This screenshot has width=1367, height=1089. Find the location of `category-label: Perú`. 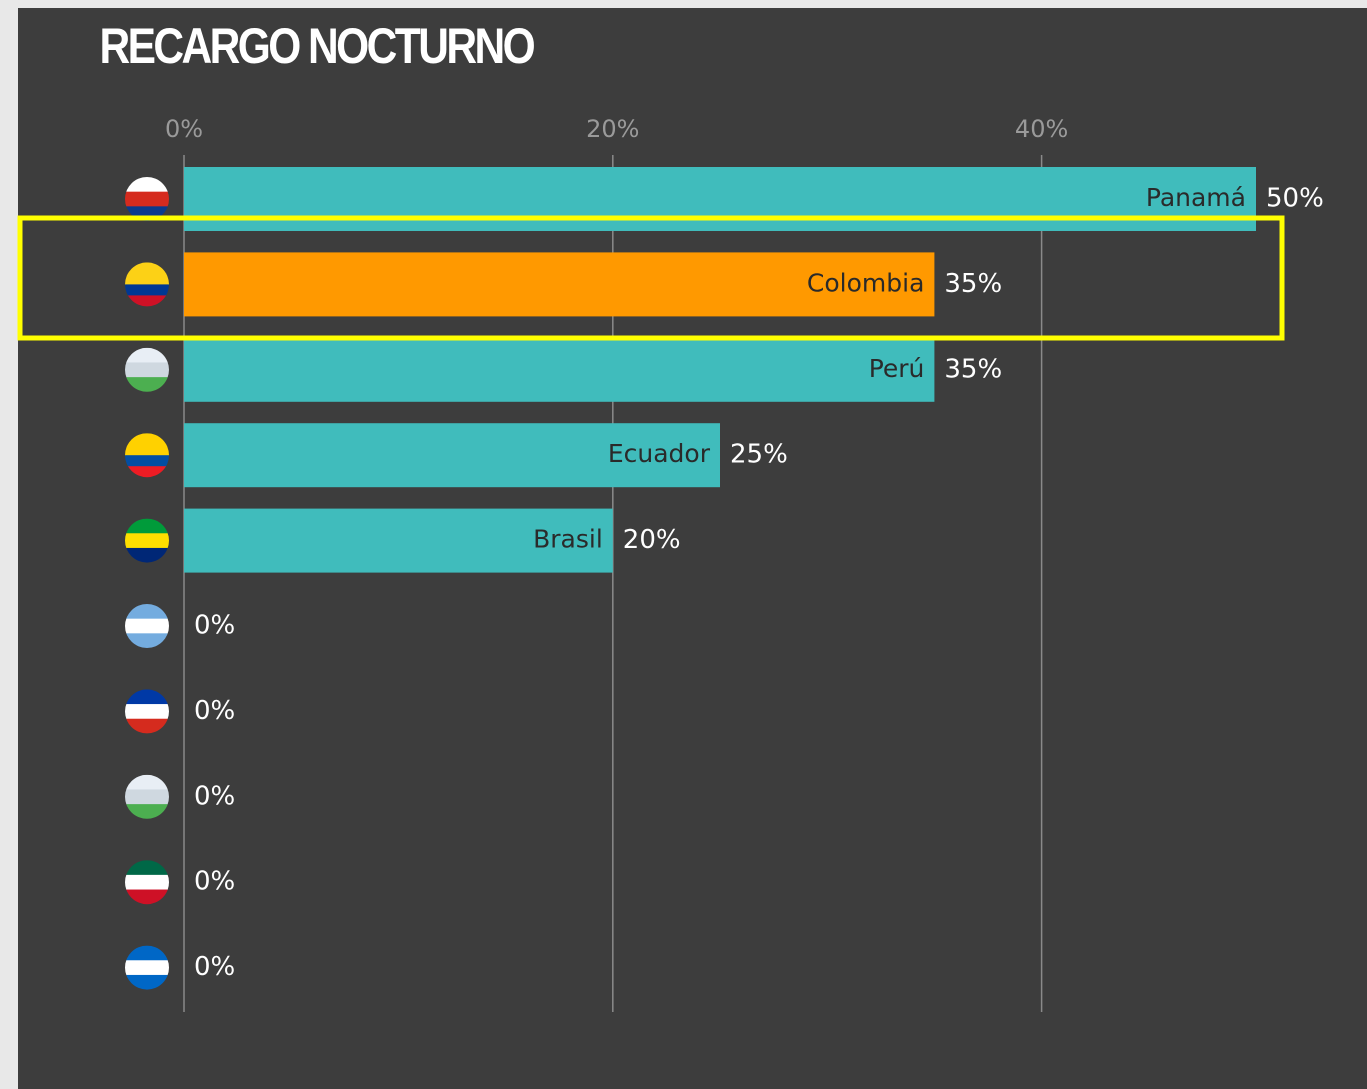

category-label: Perú is located at coordinates (897, 368).